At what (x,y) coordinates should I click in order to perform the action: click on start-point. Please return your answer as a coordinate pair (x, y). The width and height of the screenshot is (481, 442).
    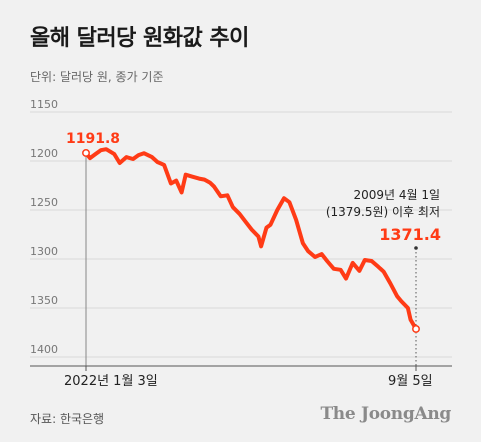
    Looking at the image, I should click on (86, 153).